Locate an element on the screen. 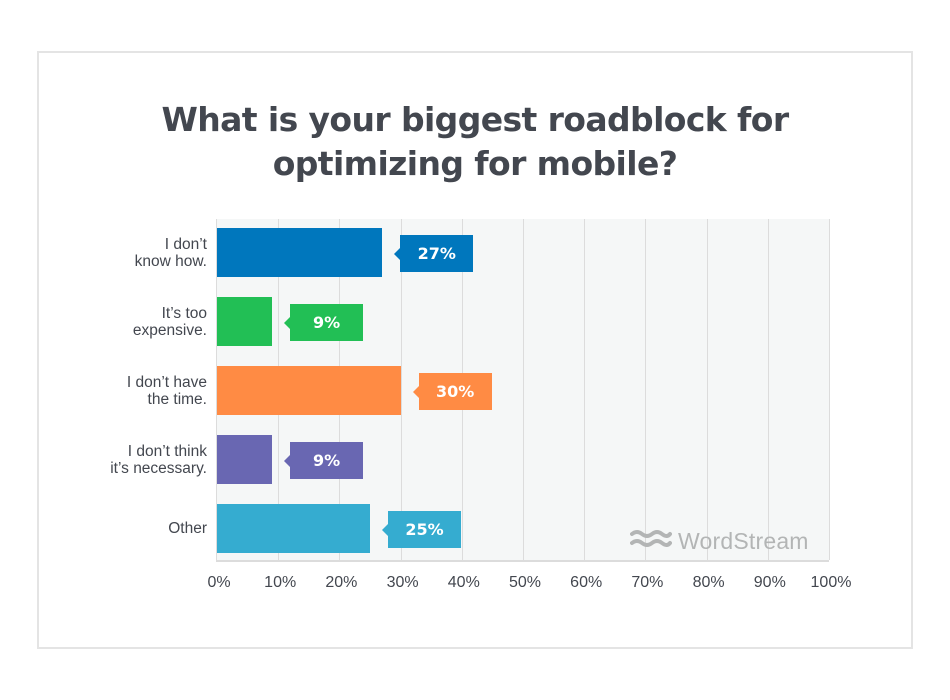  chart-title-line-2: optimizing for mobile? is located at coordinates (475, 163).